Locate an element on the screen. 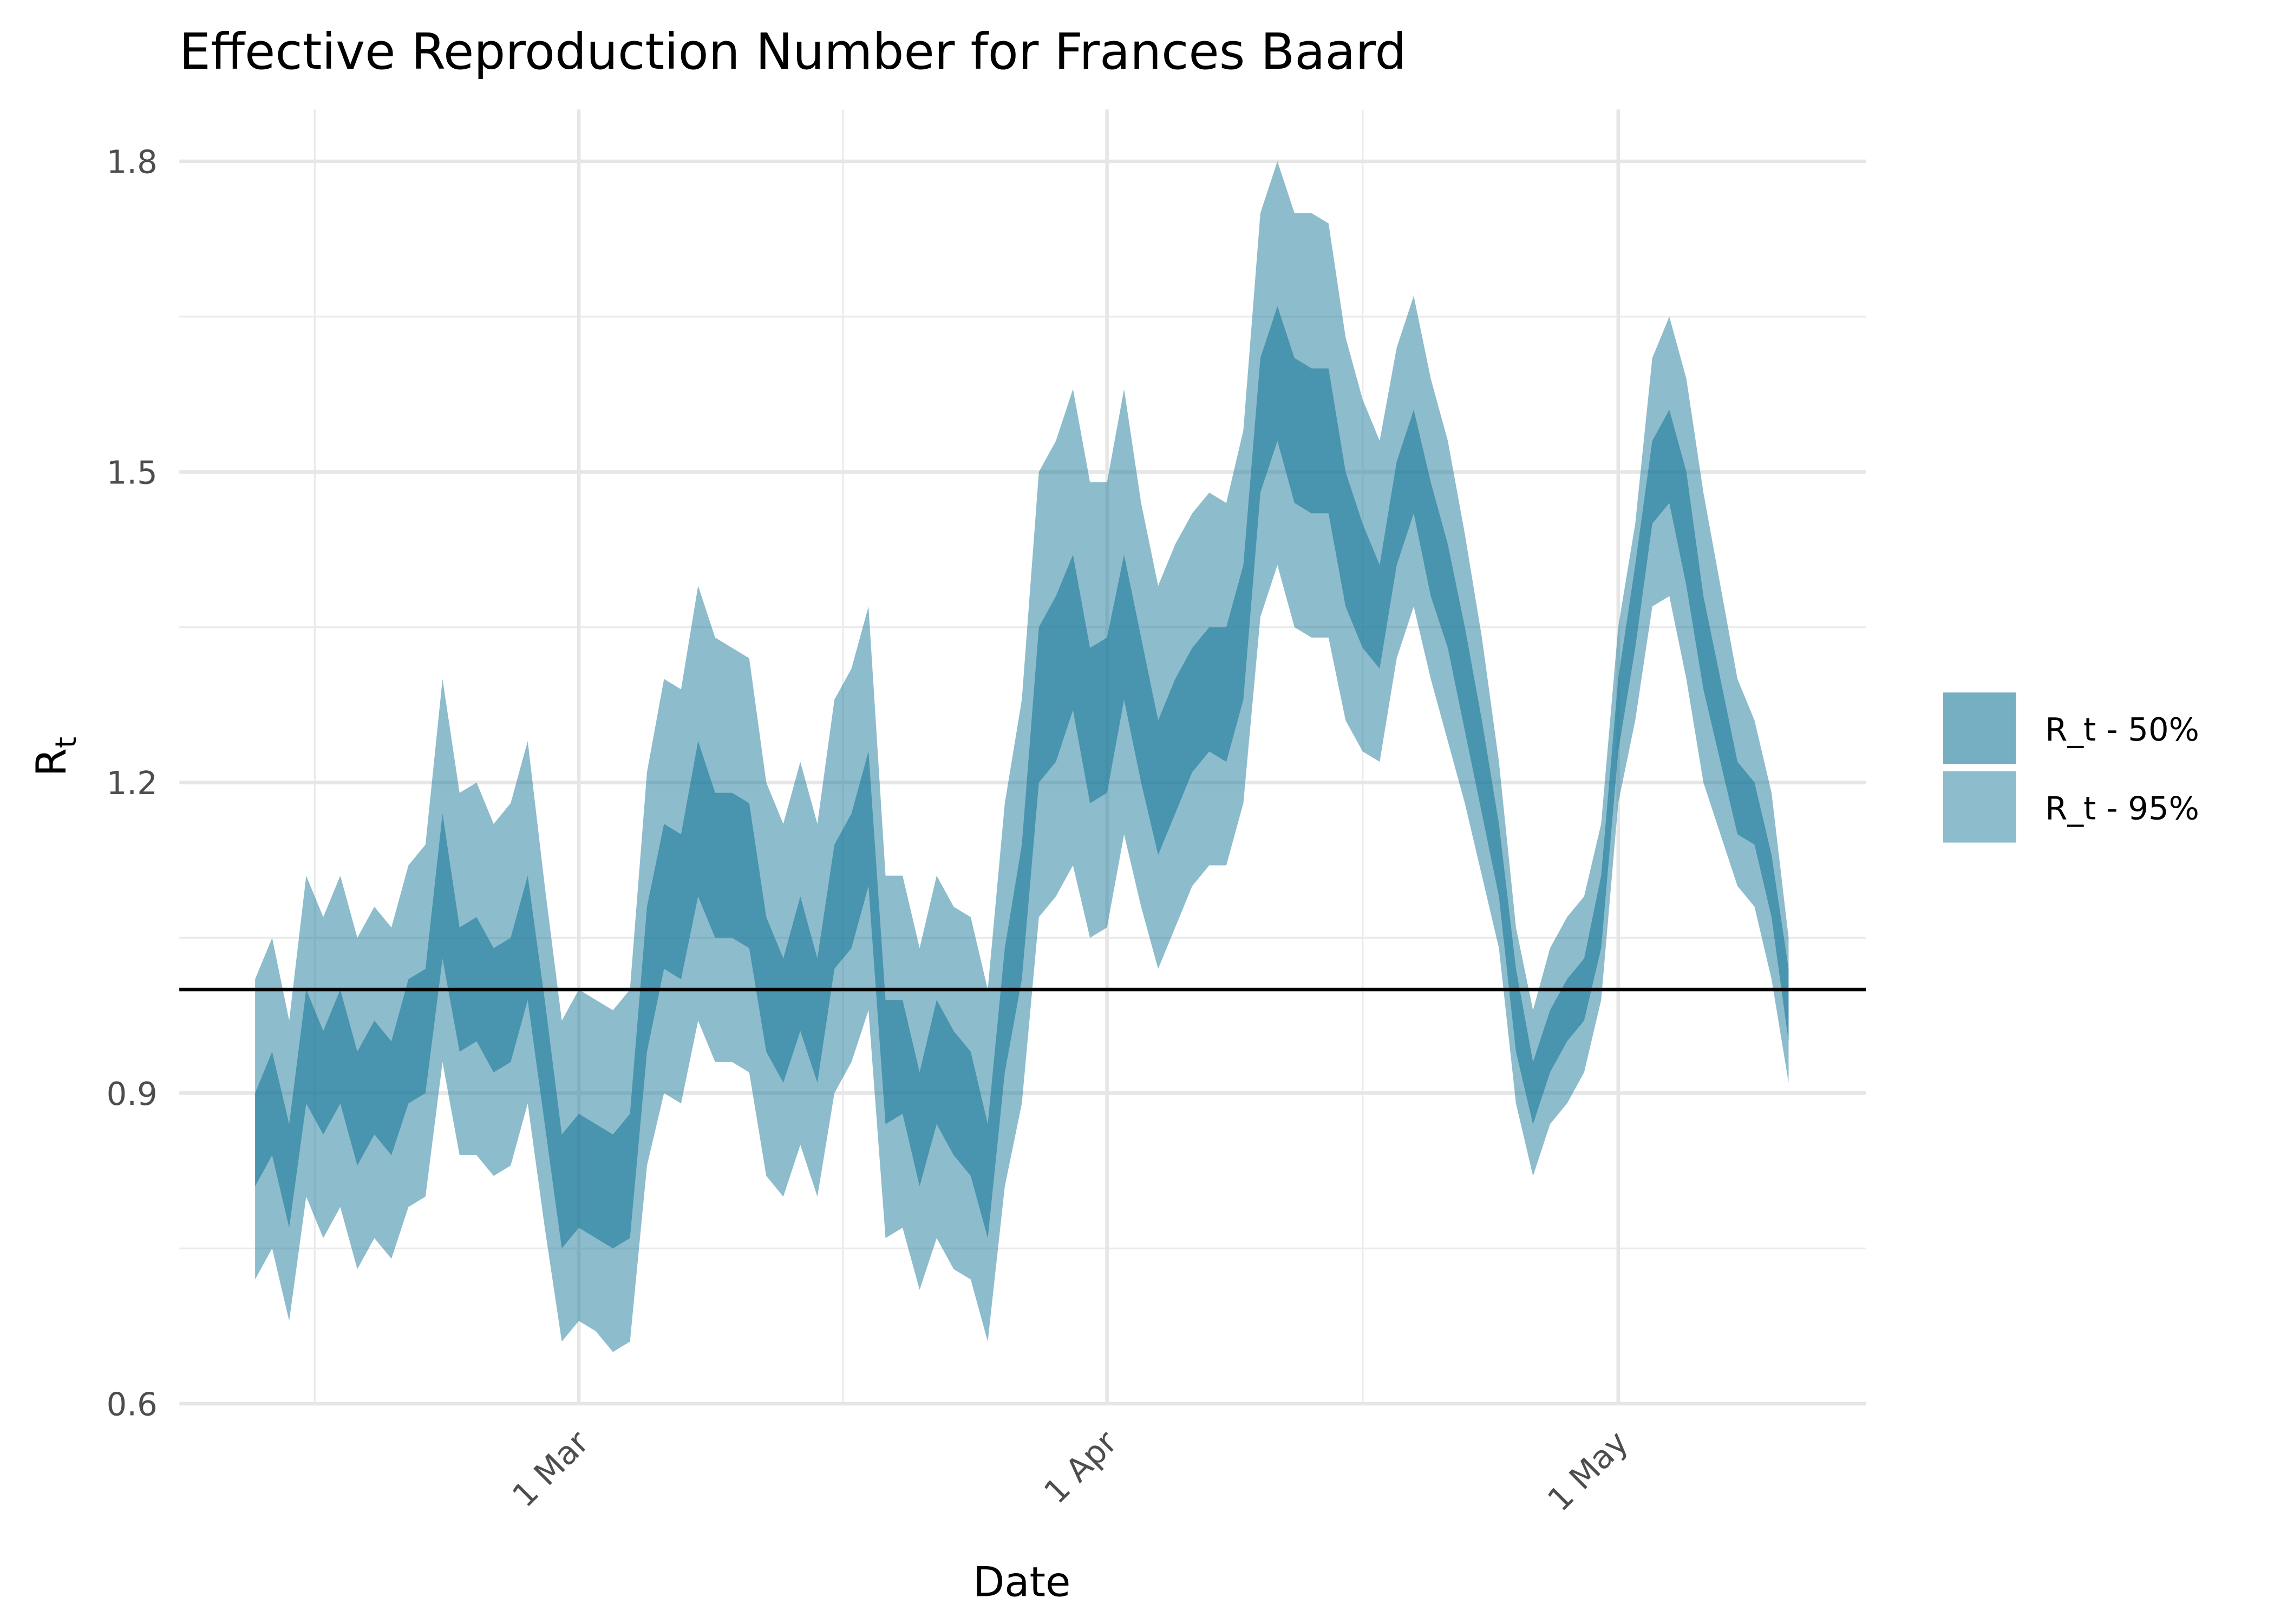 The image size is (2274, 1624). legend: R_t - 50% R_t - 95% is located at coordinates (2071, 767).